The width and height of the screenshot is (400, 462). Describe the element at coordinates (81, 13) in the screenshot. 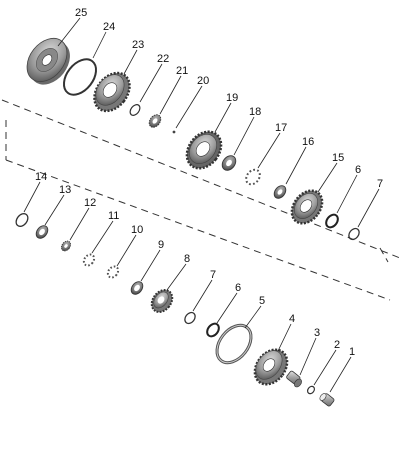

I see `callout-25: 25` at that location.